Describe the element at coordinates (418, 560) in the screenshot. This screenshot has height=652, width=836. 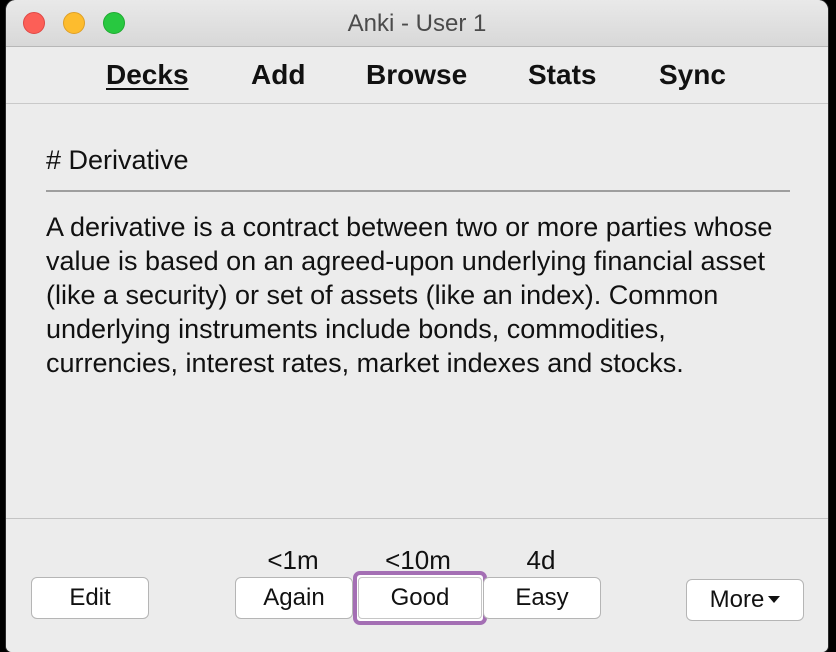
I see `good-interval: <10m` at that location.